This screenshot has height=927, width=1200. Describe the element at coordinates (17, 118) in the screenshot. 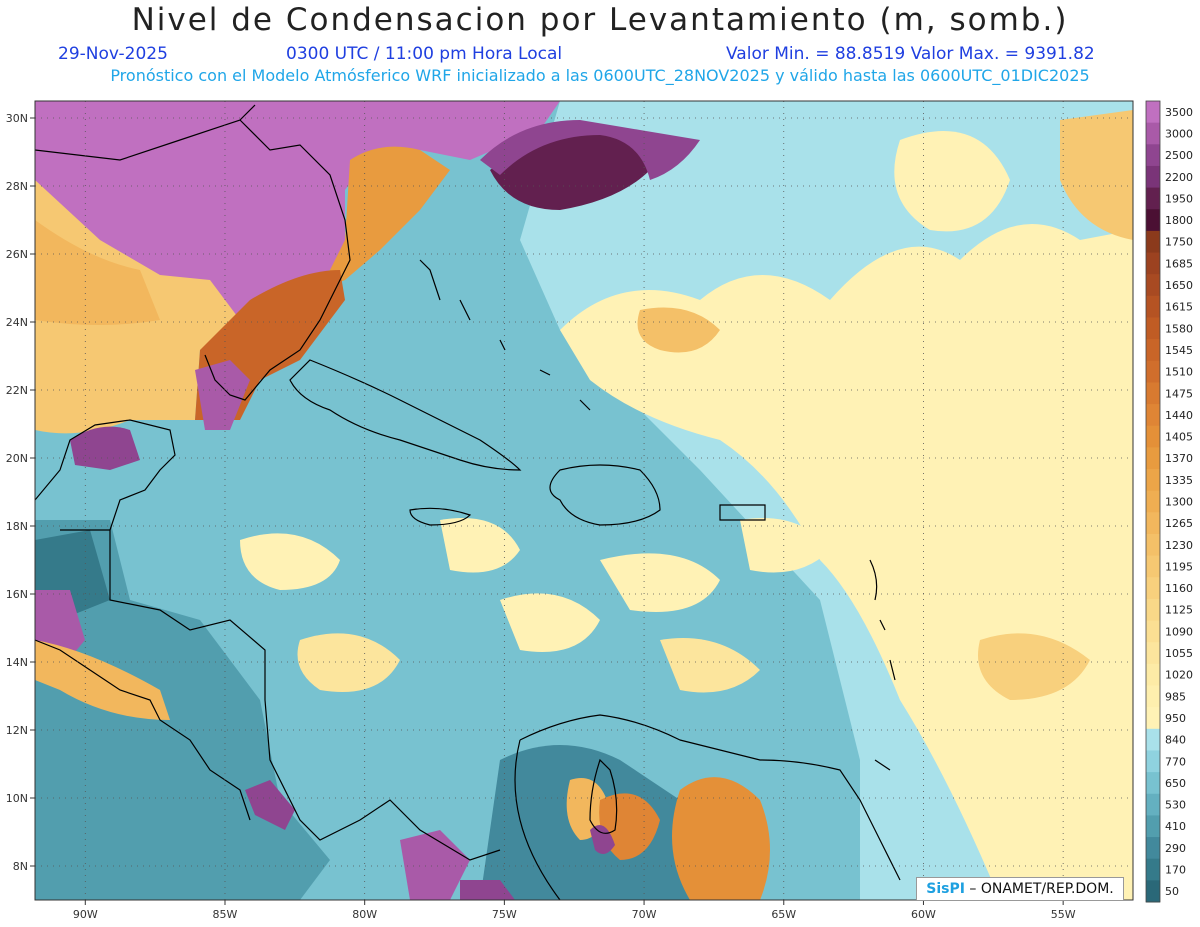

I see `lat-tick-label: 30N` at that location.